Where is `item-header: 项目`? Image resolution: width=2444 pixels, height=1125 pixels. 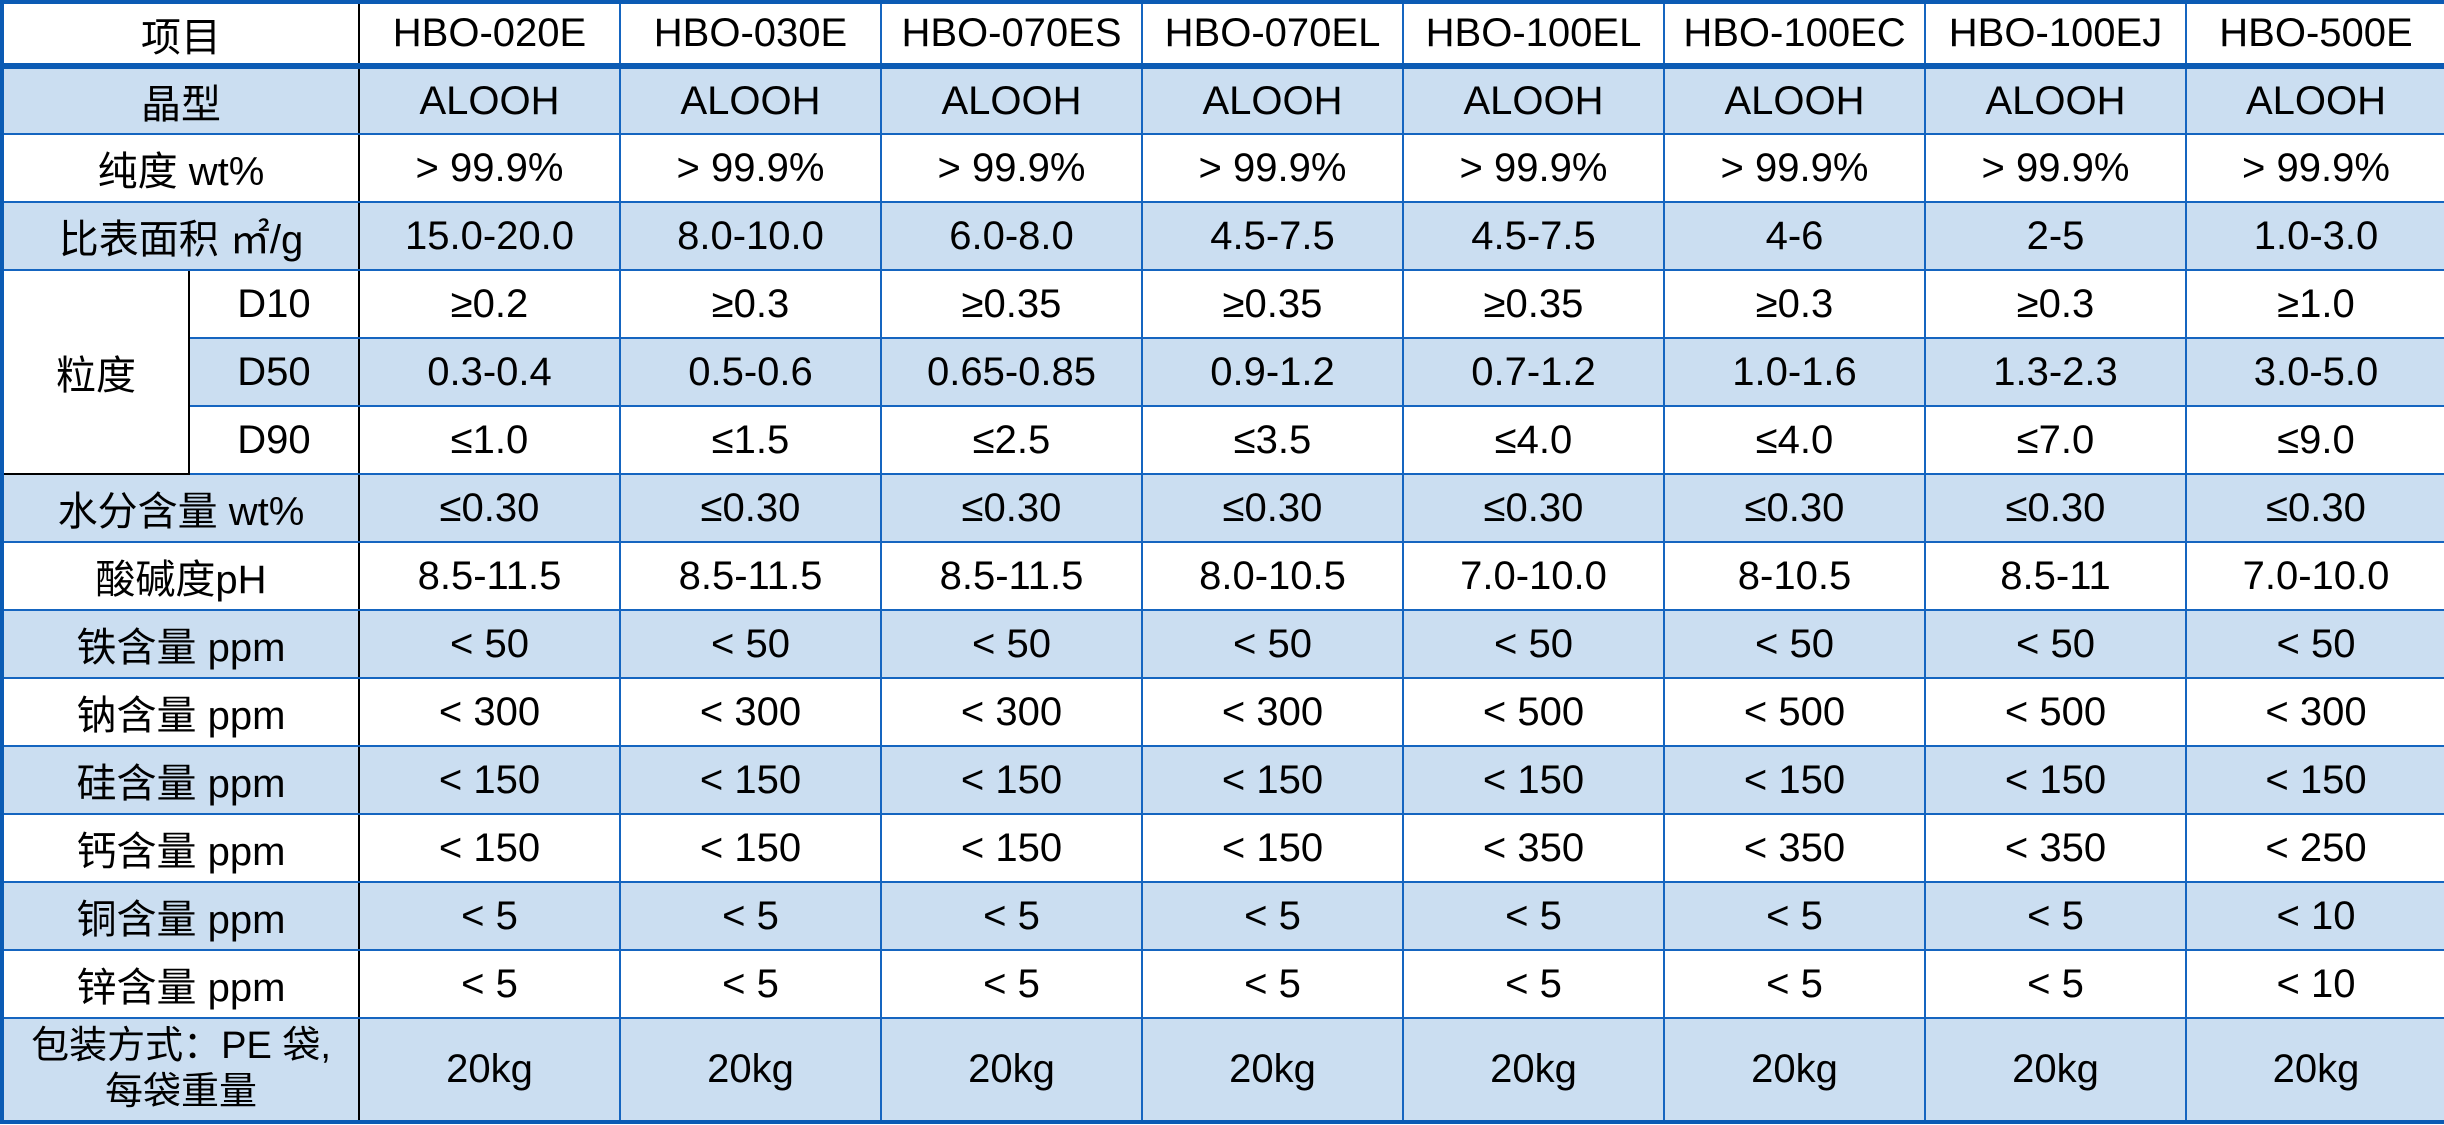 item-header: 项目 is located at coordinates (180, 35).